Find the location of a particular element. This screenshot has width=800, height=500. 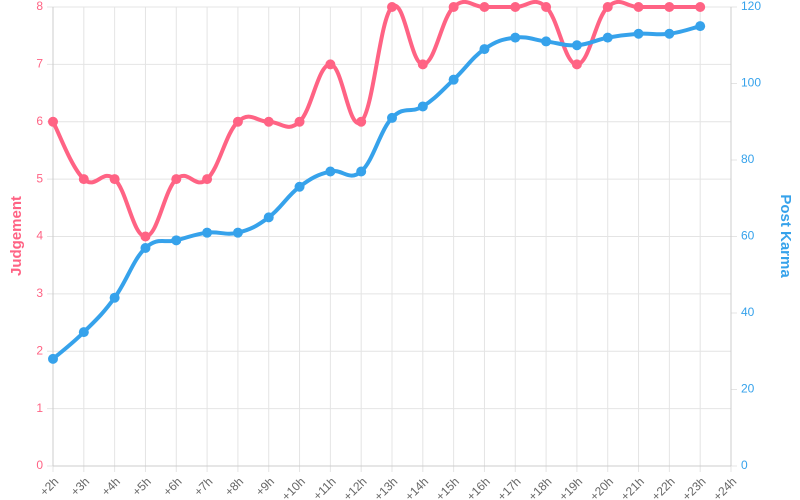

y2-tick-label: 0 is located at coordinates (744, 465).